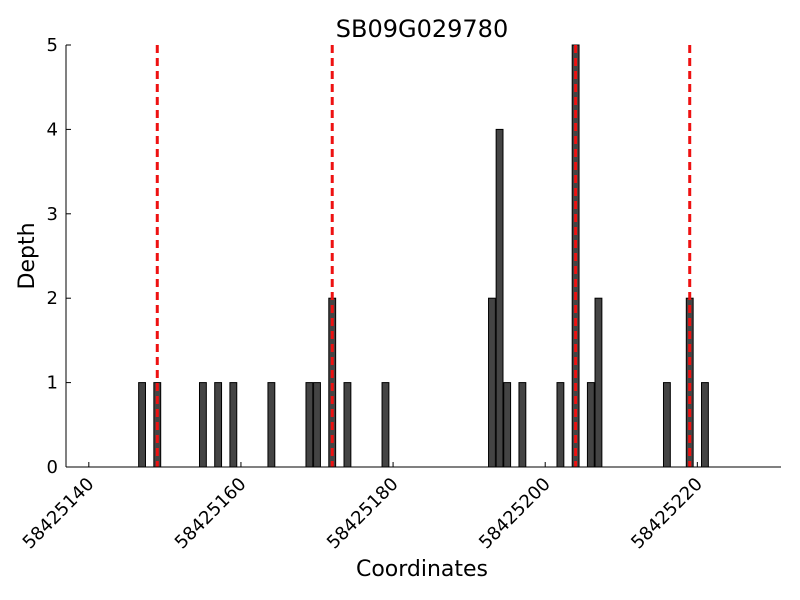 The image size is (800, 600). I want to click on y-axis-label: Depth, so click(27, 255).